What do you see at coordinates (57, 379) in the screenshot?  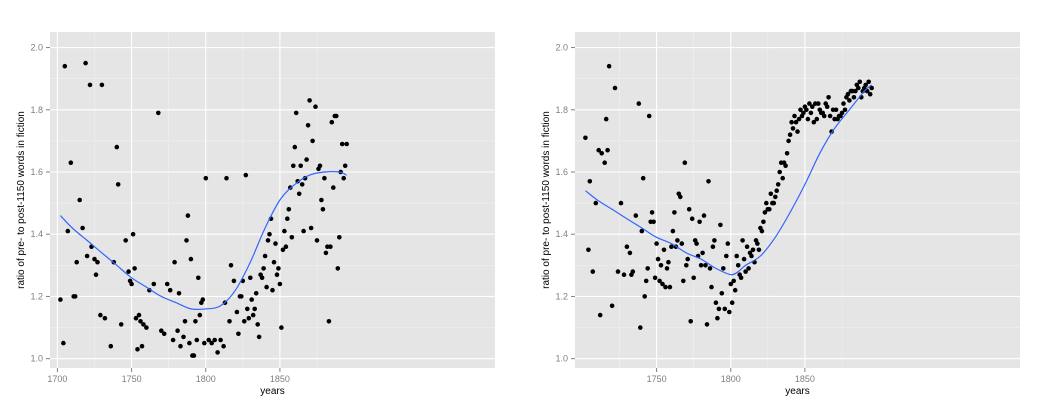 I see `x-tick-label: 1700` at bounding box center [57, 379].